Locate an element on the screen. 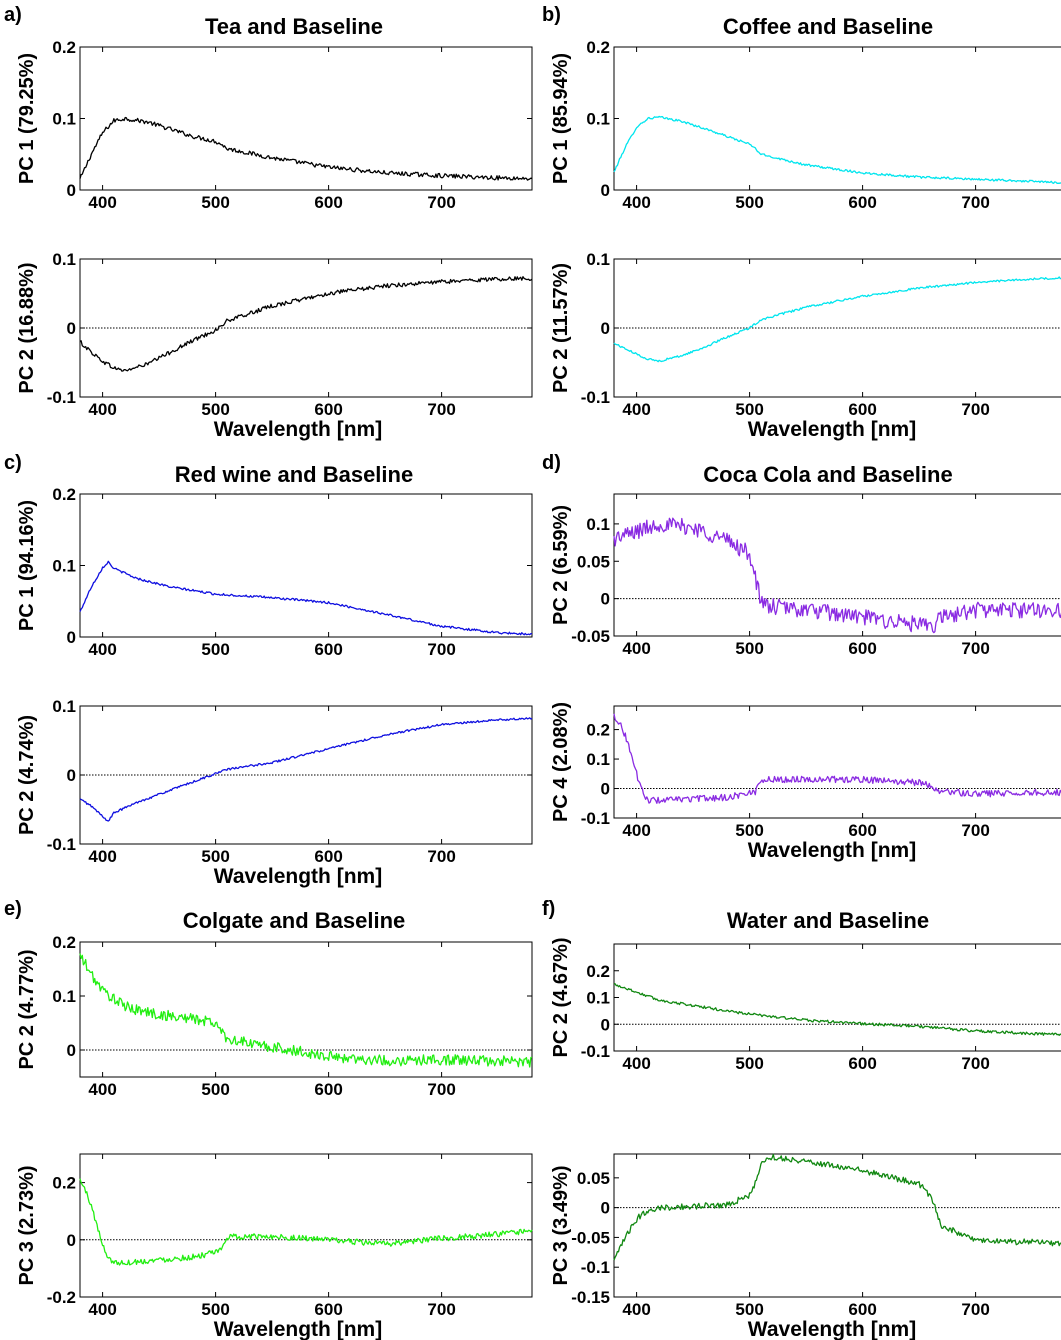 This screenshot has height=1340, width=1061. y-axis-label: PC 1 (85.94%) is located at coordinates (561, 118).